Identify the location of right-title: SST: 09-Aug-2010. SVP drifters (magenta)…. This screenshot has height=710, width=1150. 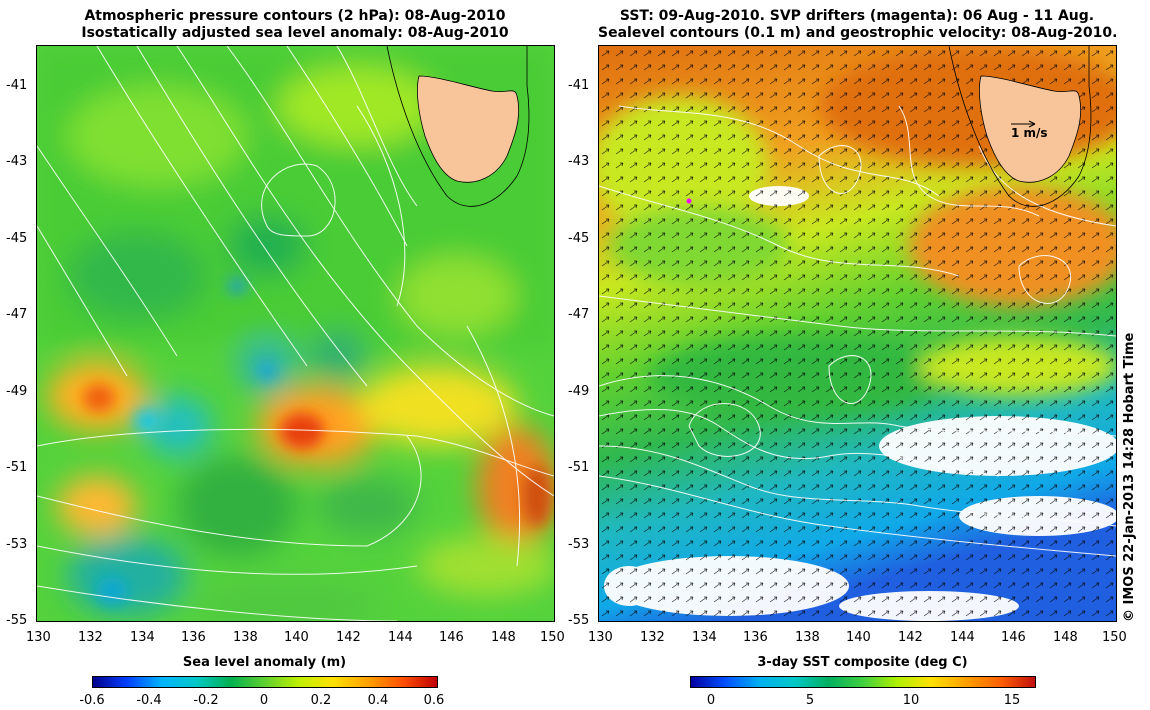
(858, 25).